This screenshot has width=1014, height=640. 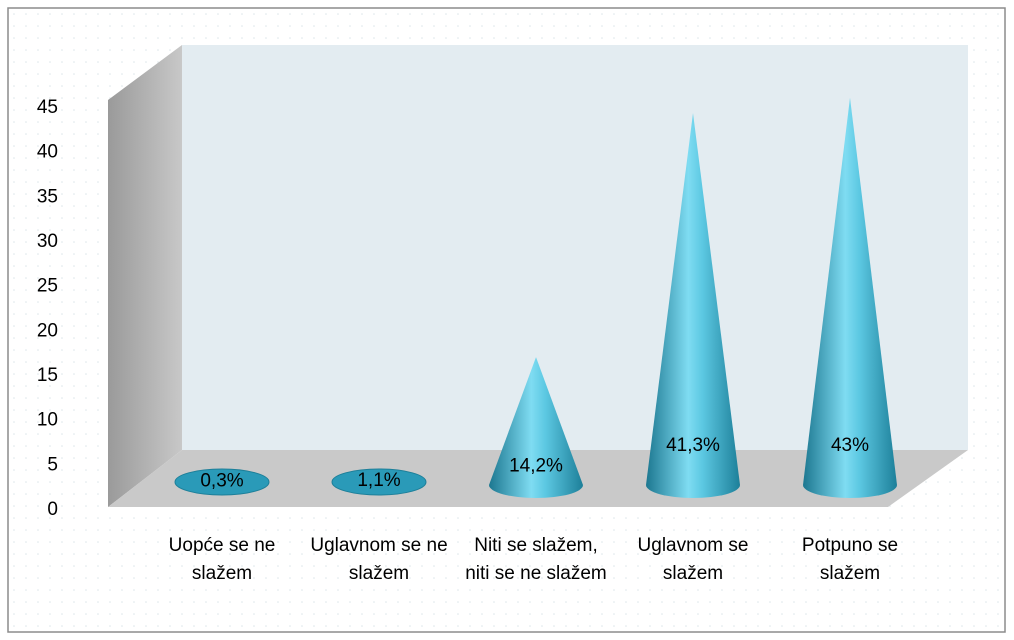 I want to click on value-label: 1,1%, so click(x=378, y=480).